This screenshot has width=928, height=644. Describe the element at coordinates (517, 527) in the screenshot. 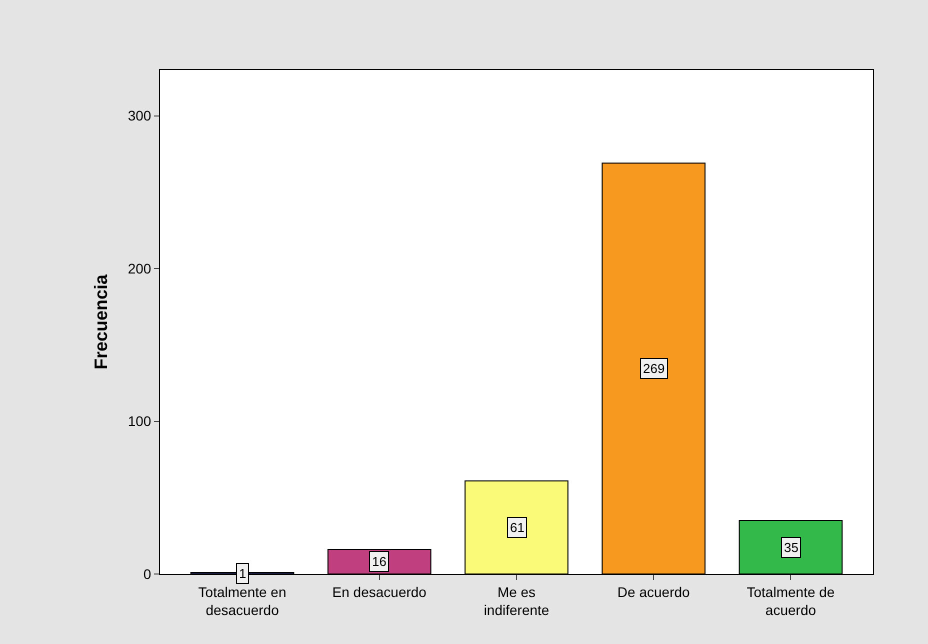

I see `data-label: 61` at that location.